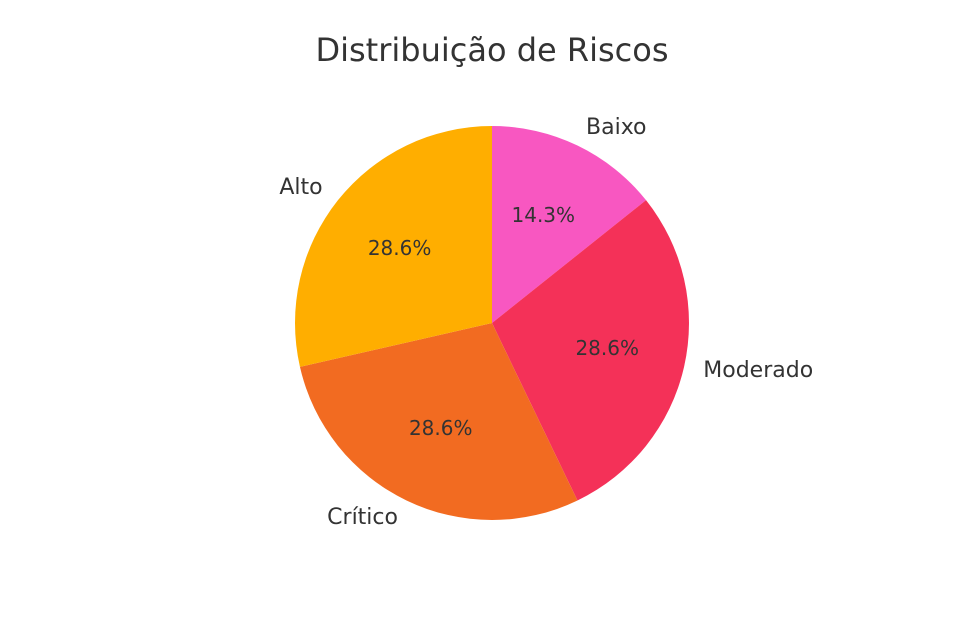 The height and width of the screenshot is (644, 960). Describe the element at coordinates (758, 370) in the screenshot. I see `slice-label: Moderado` at that location.